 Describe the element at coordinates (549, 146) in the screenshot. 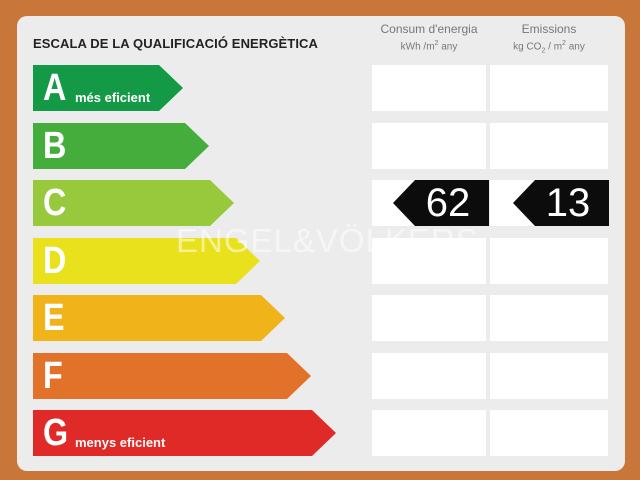

I see `emissions-cell-b` at that location.